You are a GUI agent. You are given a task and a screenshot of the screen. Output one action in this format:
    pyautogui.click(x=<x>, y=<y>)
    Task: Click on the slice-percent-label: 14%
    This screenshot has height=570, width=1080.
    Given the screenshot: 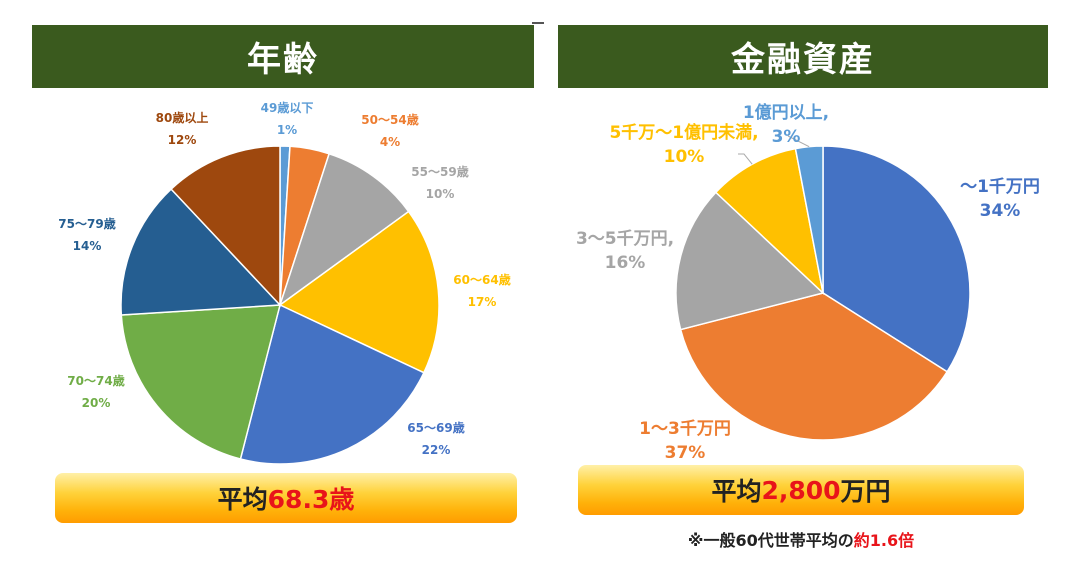 What is the action you would take?
    pyautogui.click(x=87, y=246)
    